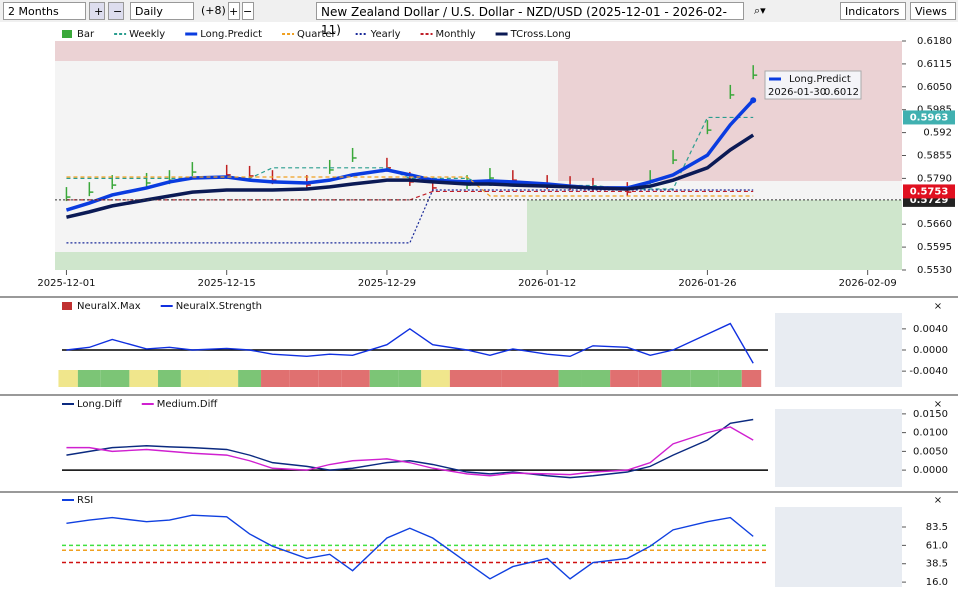 The image size is (958, 589). Describe the element at coordinates (116, 11) in the screenshot. I see `zoom-out: −` at that location.